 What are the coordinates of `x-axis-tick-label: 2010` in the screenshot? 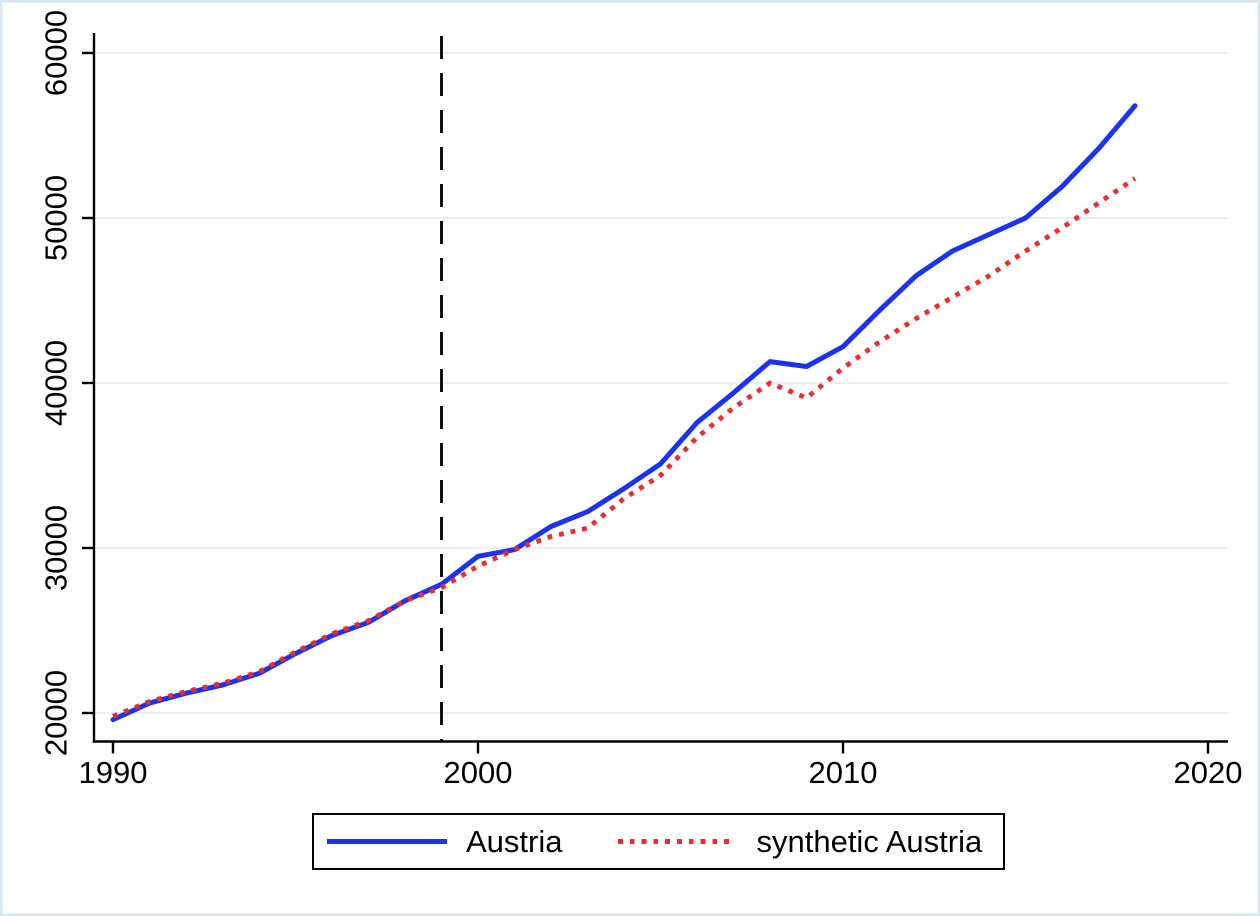 It's located at (843, 772).